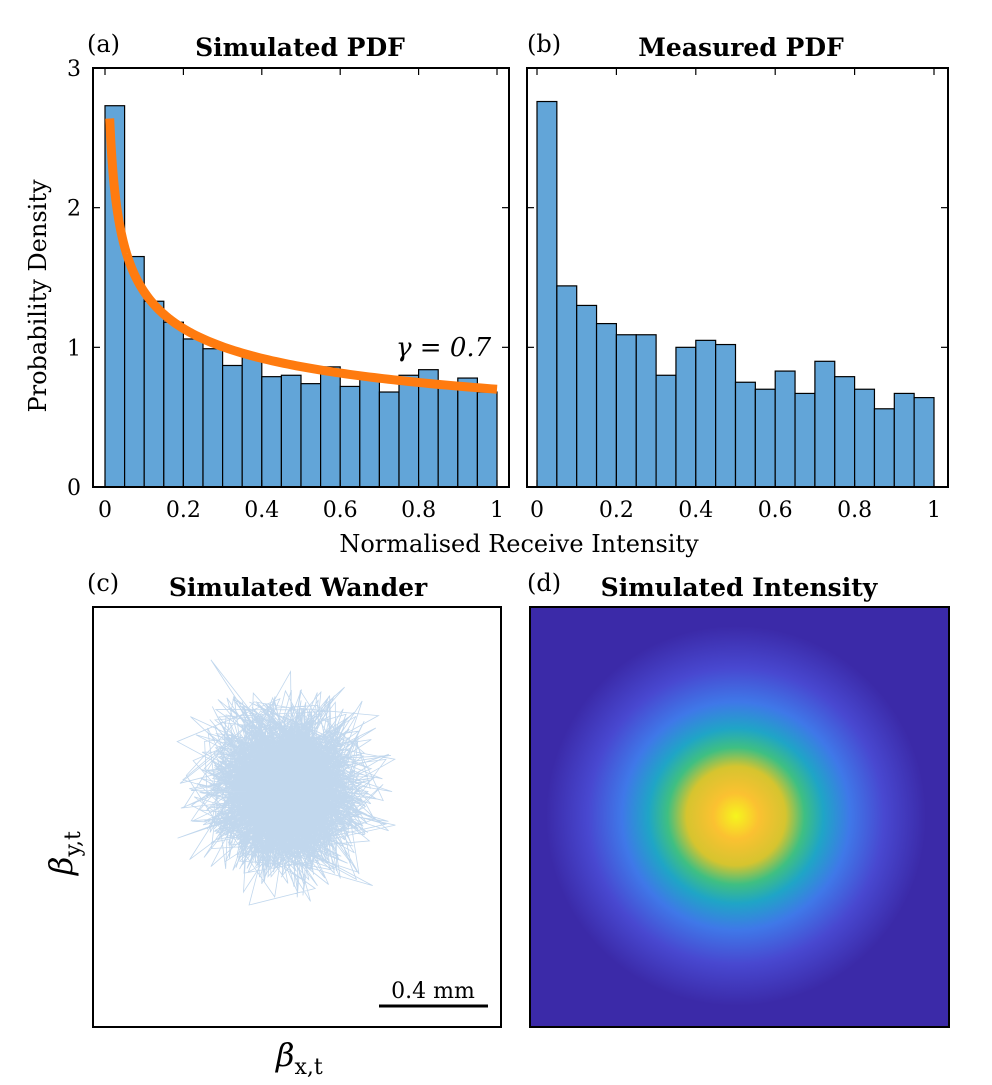 The width and height of the screenshot is (992, 1085). Describe the element at coordinates (286, 782) in the screenshot. I see `wander-trace` at that location.